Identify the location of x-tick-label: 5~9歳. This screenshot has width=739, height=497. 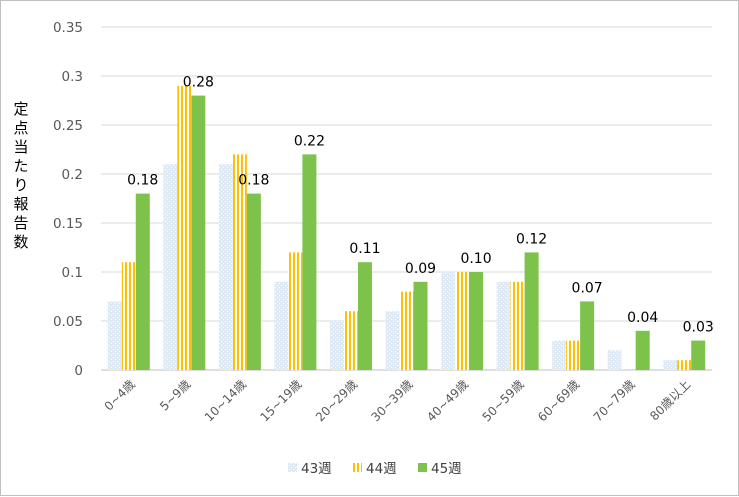
(175, 395).